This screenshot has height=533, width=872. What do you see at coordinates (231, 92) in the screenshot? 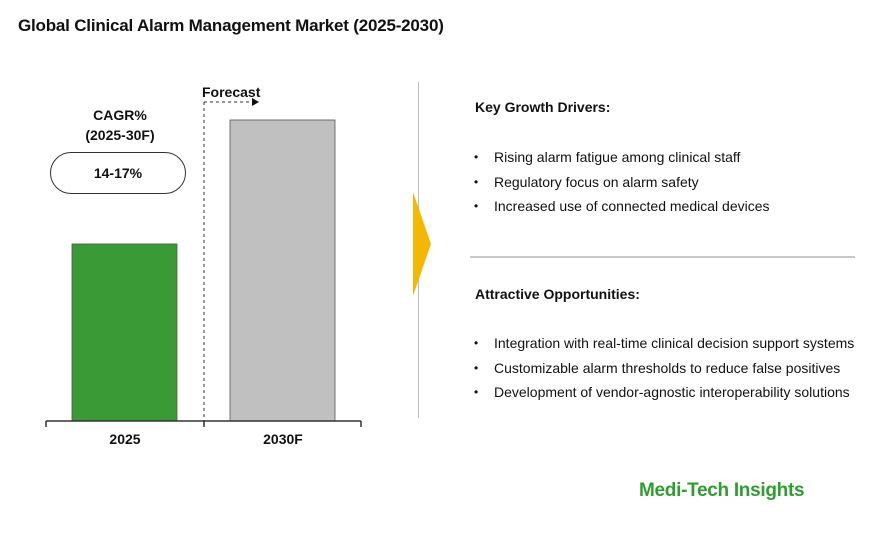
I see `forecast-label: Forecast` at bounding box center [231, 92].